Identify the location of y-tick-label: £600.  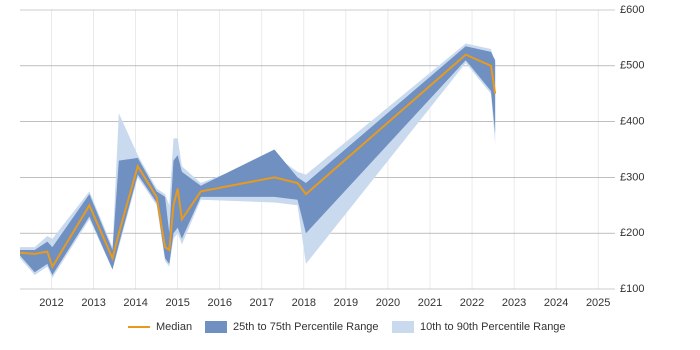
(632, 10).